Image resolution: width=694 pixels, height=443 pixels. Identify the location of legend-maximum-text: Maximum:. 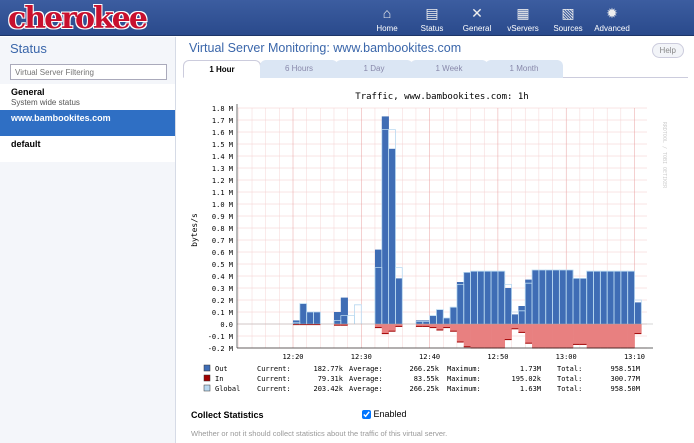
(464, 389).